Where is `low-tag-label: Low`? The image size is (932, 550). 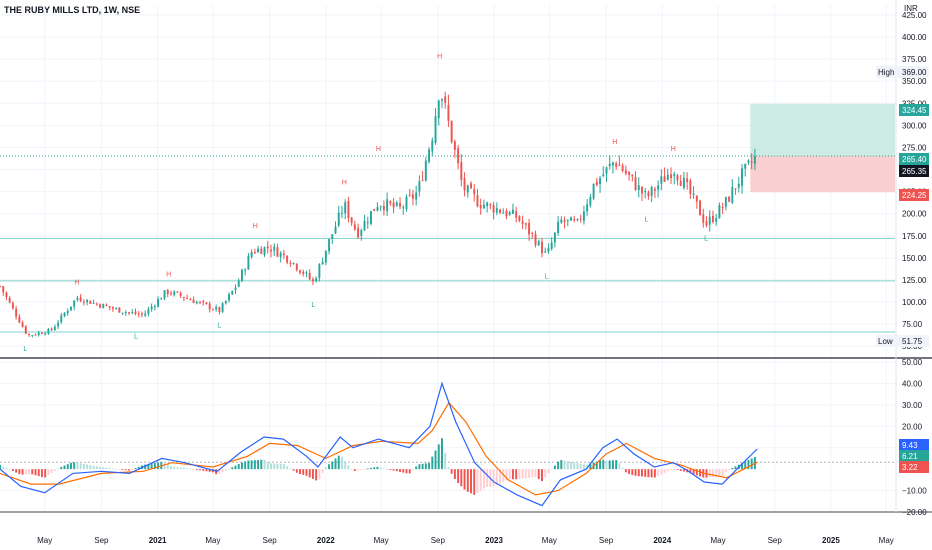
low-tag-label: Low is located at coordinates (885, 341).